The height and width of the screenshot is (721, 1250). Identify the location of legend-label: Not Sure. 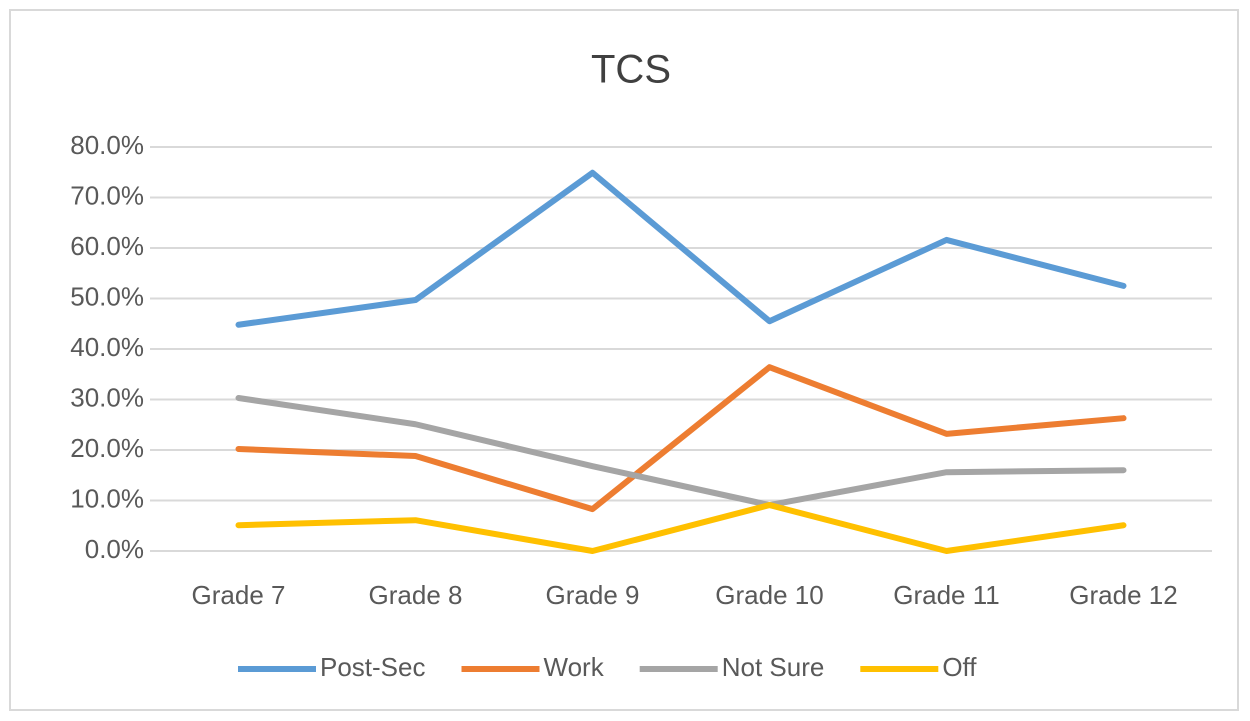
(773, 667).